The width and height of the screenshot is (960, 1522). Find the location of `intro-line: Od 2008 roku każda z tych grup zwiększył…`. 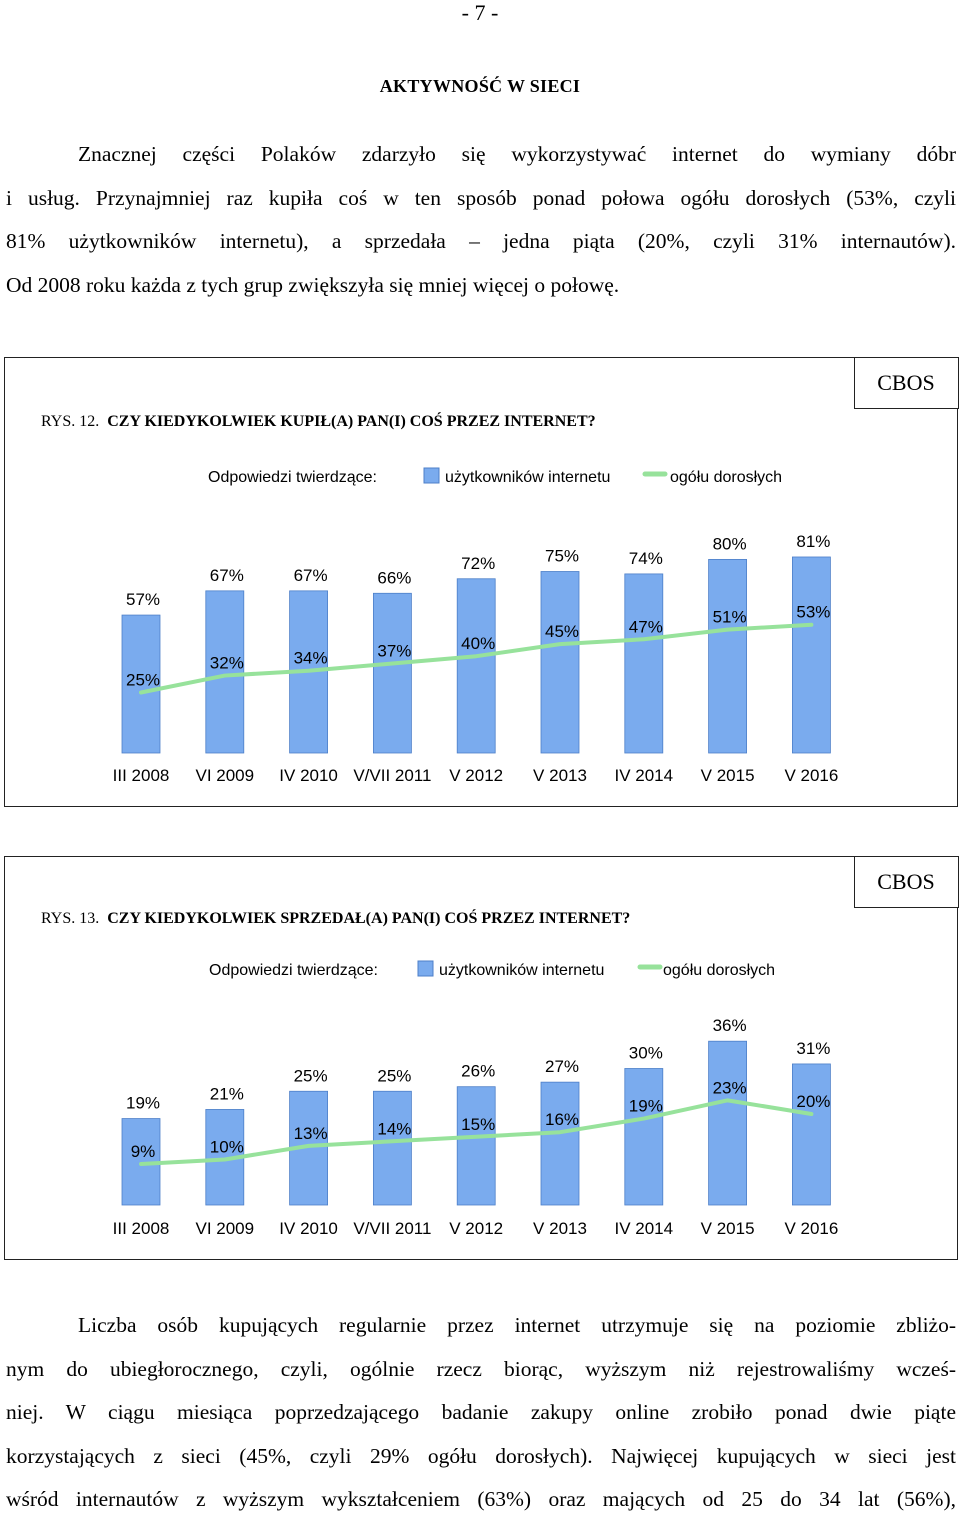

intro-line: Od 2008 roku każda z tych grup zwiększył… is located at coordinates (313, 284).